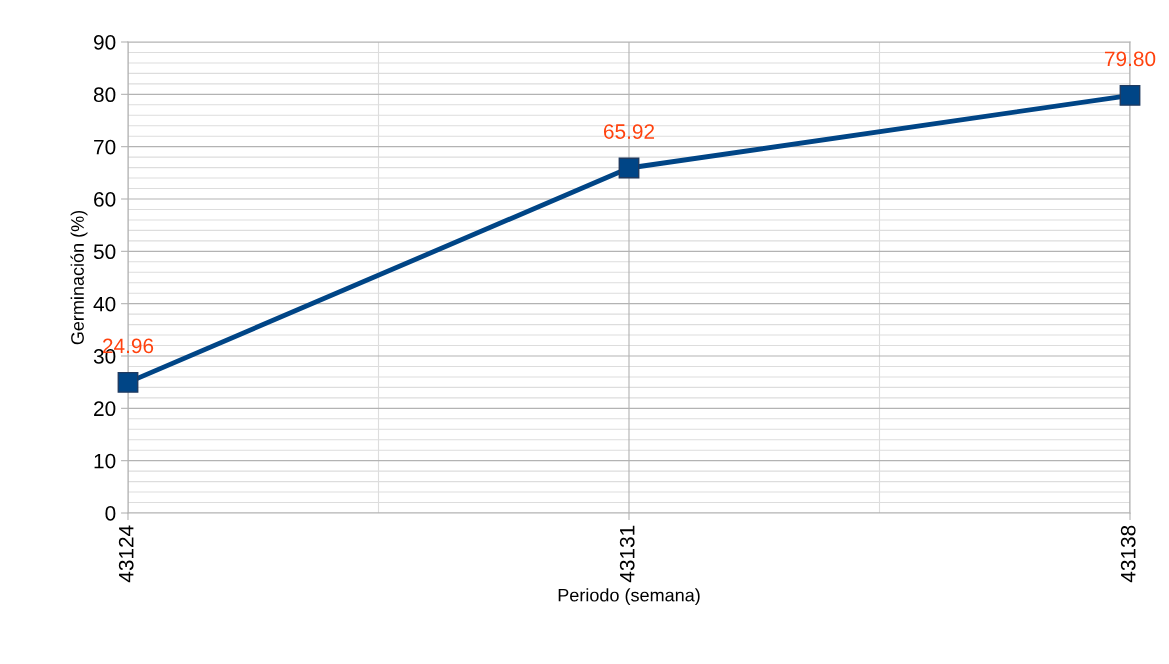  I want to click on x-axis-title: Periodo (semana), so click(629, 597).